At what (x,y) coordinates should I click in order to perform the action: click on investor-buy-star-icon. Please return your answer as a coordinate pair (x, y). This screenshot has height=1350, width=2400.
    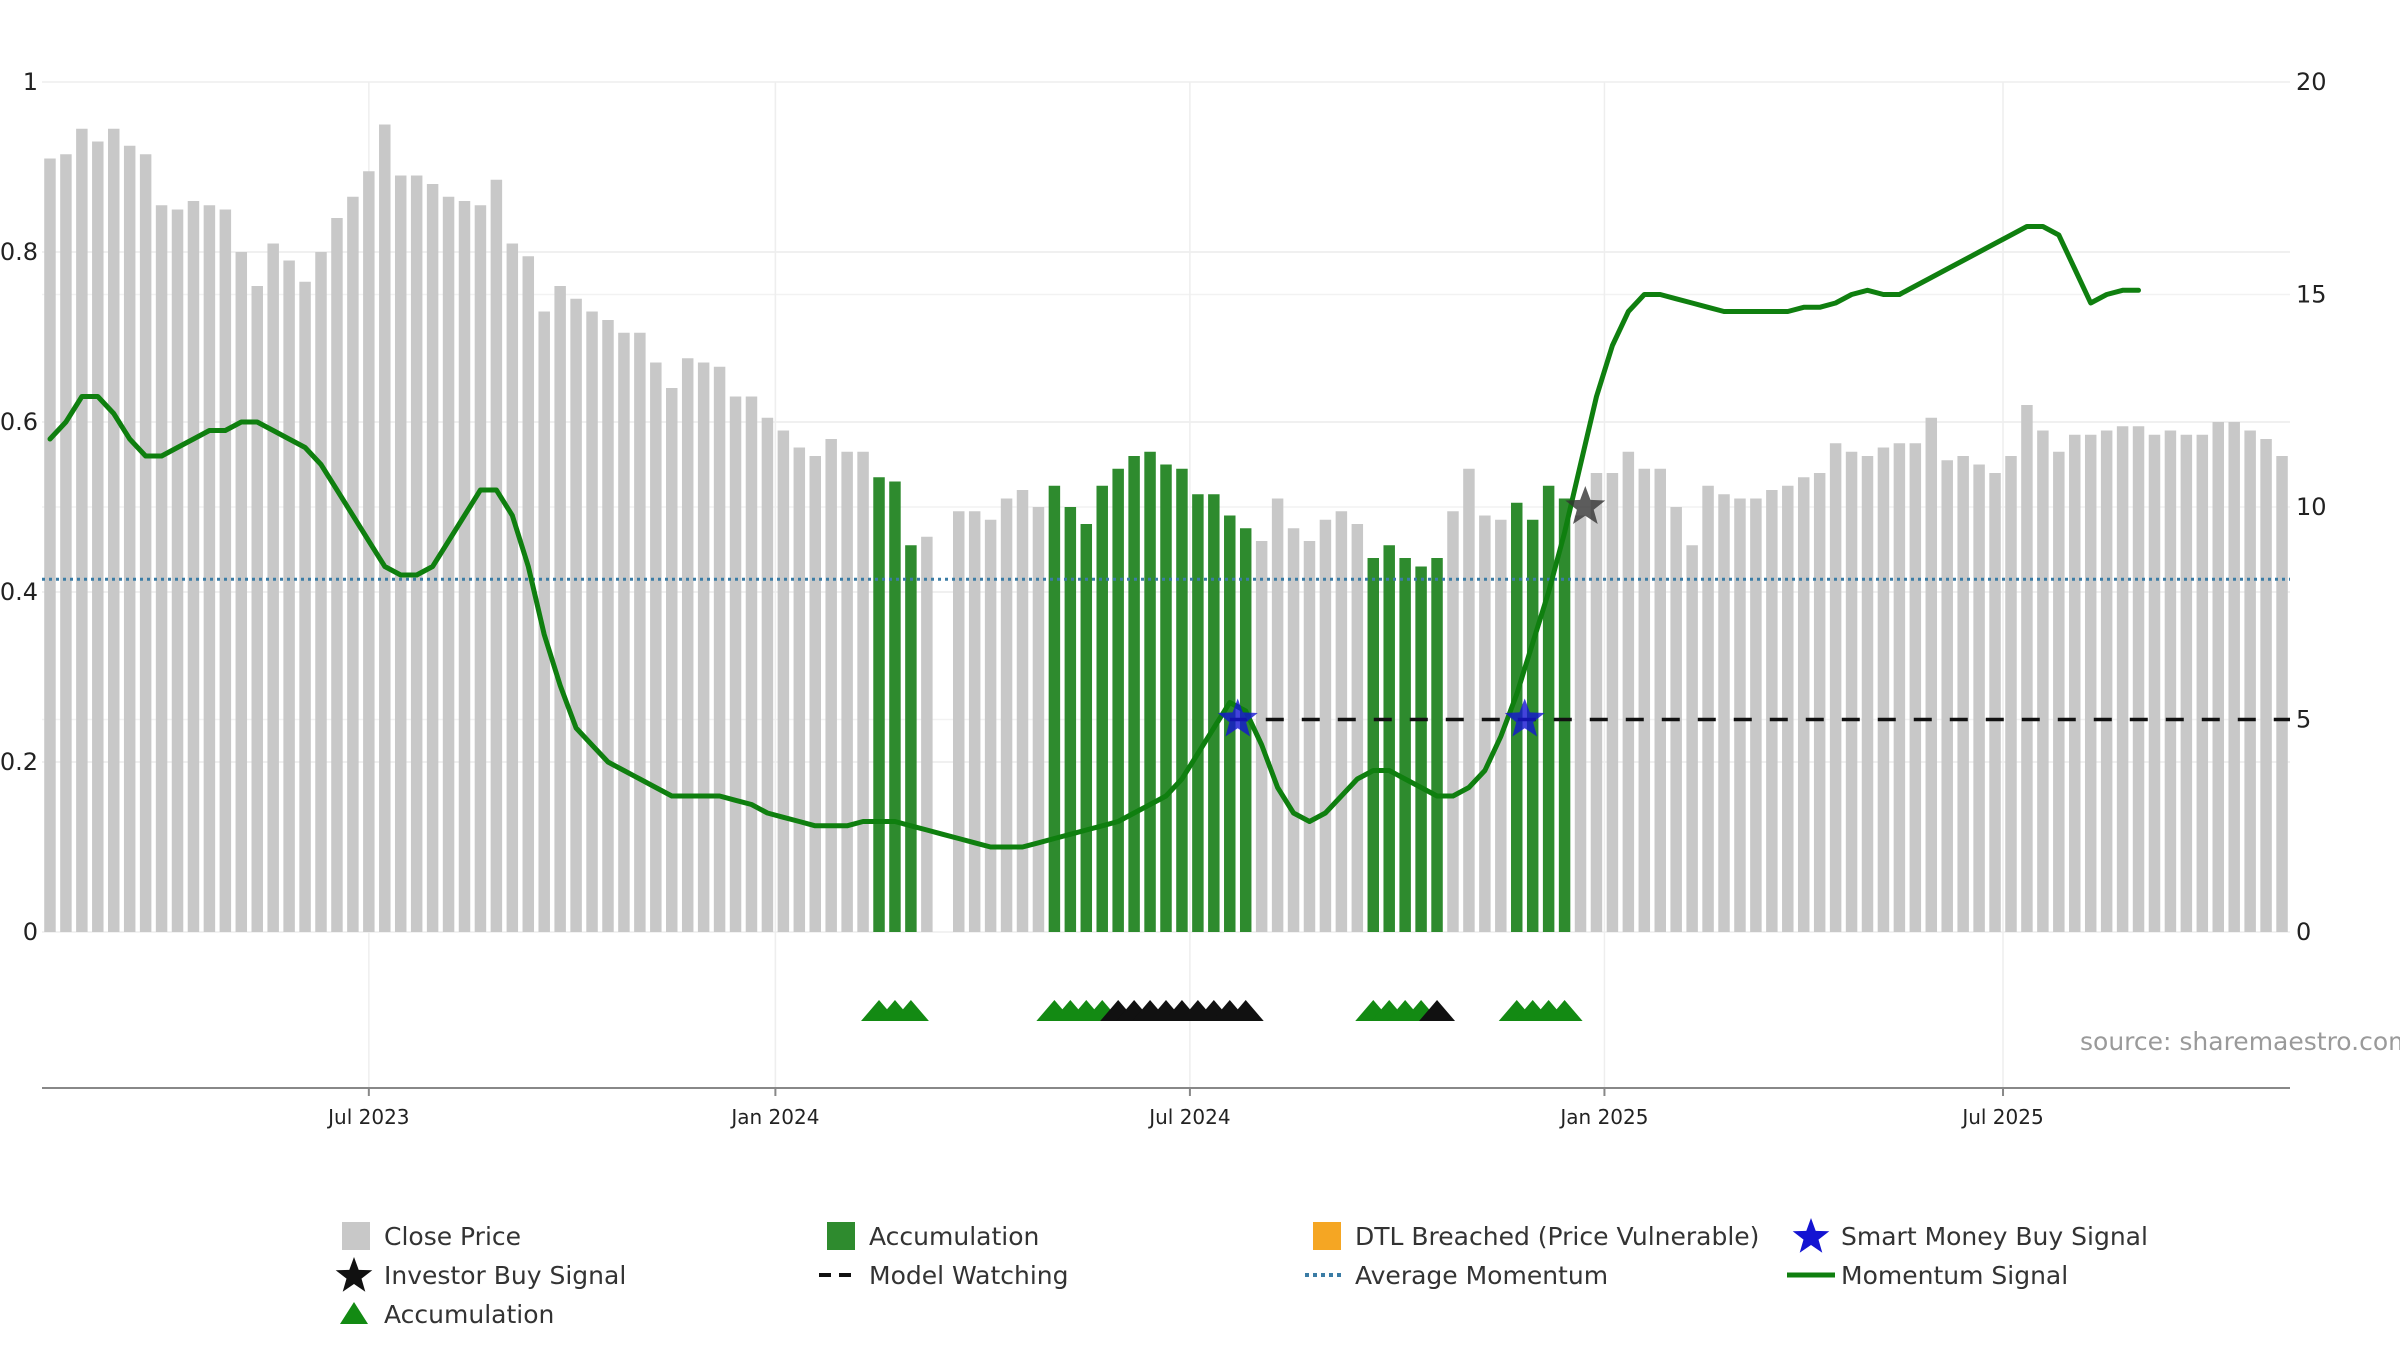
    Looking at the image, I should click on (1585, 505).